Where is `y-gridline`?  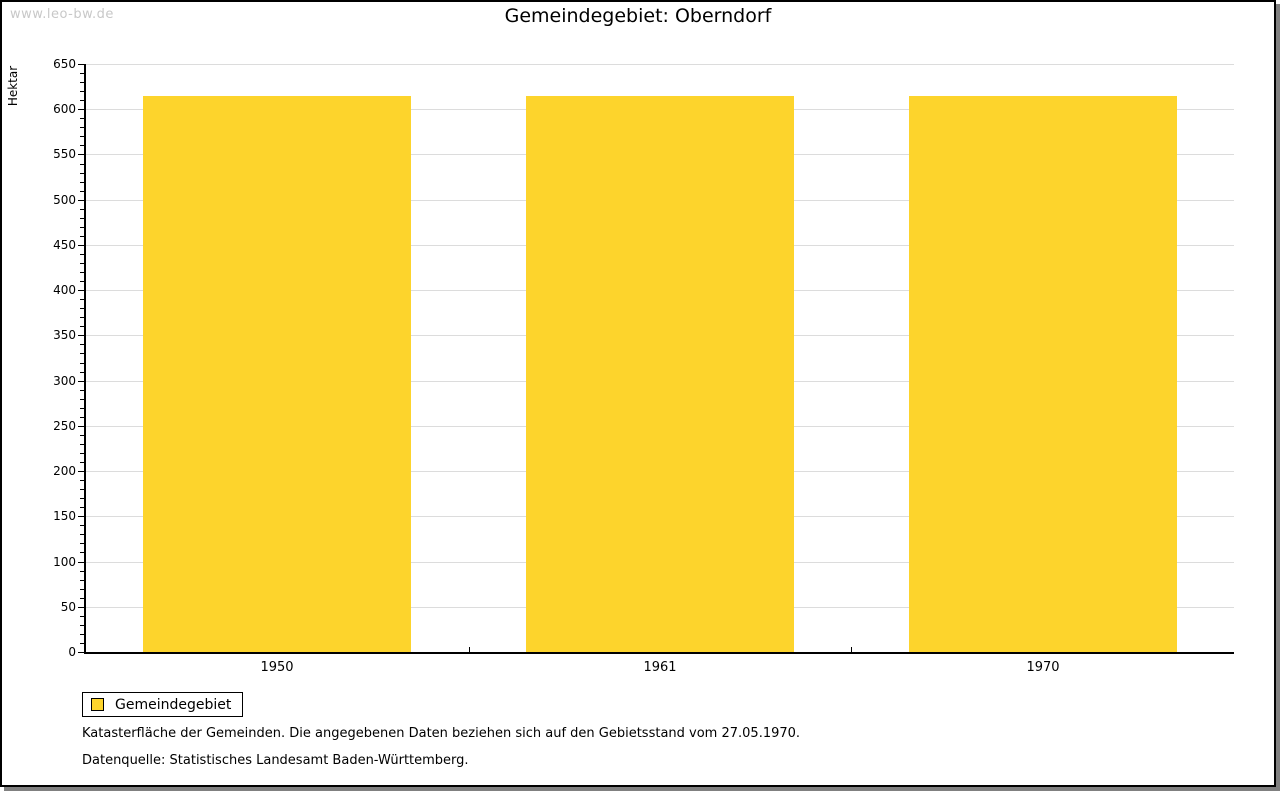
y-gridline is located at coordinates (660, 64).